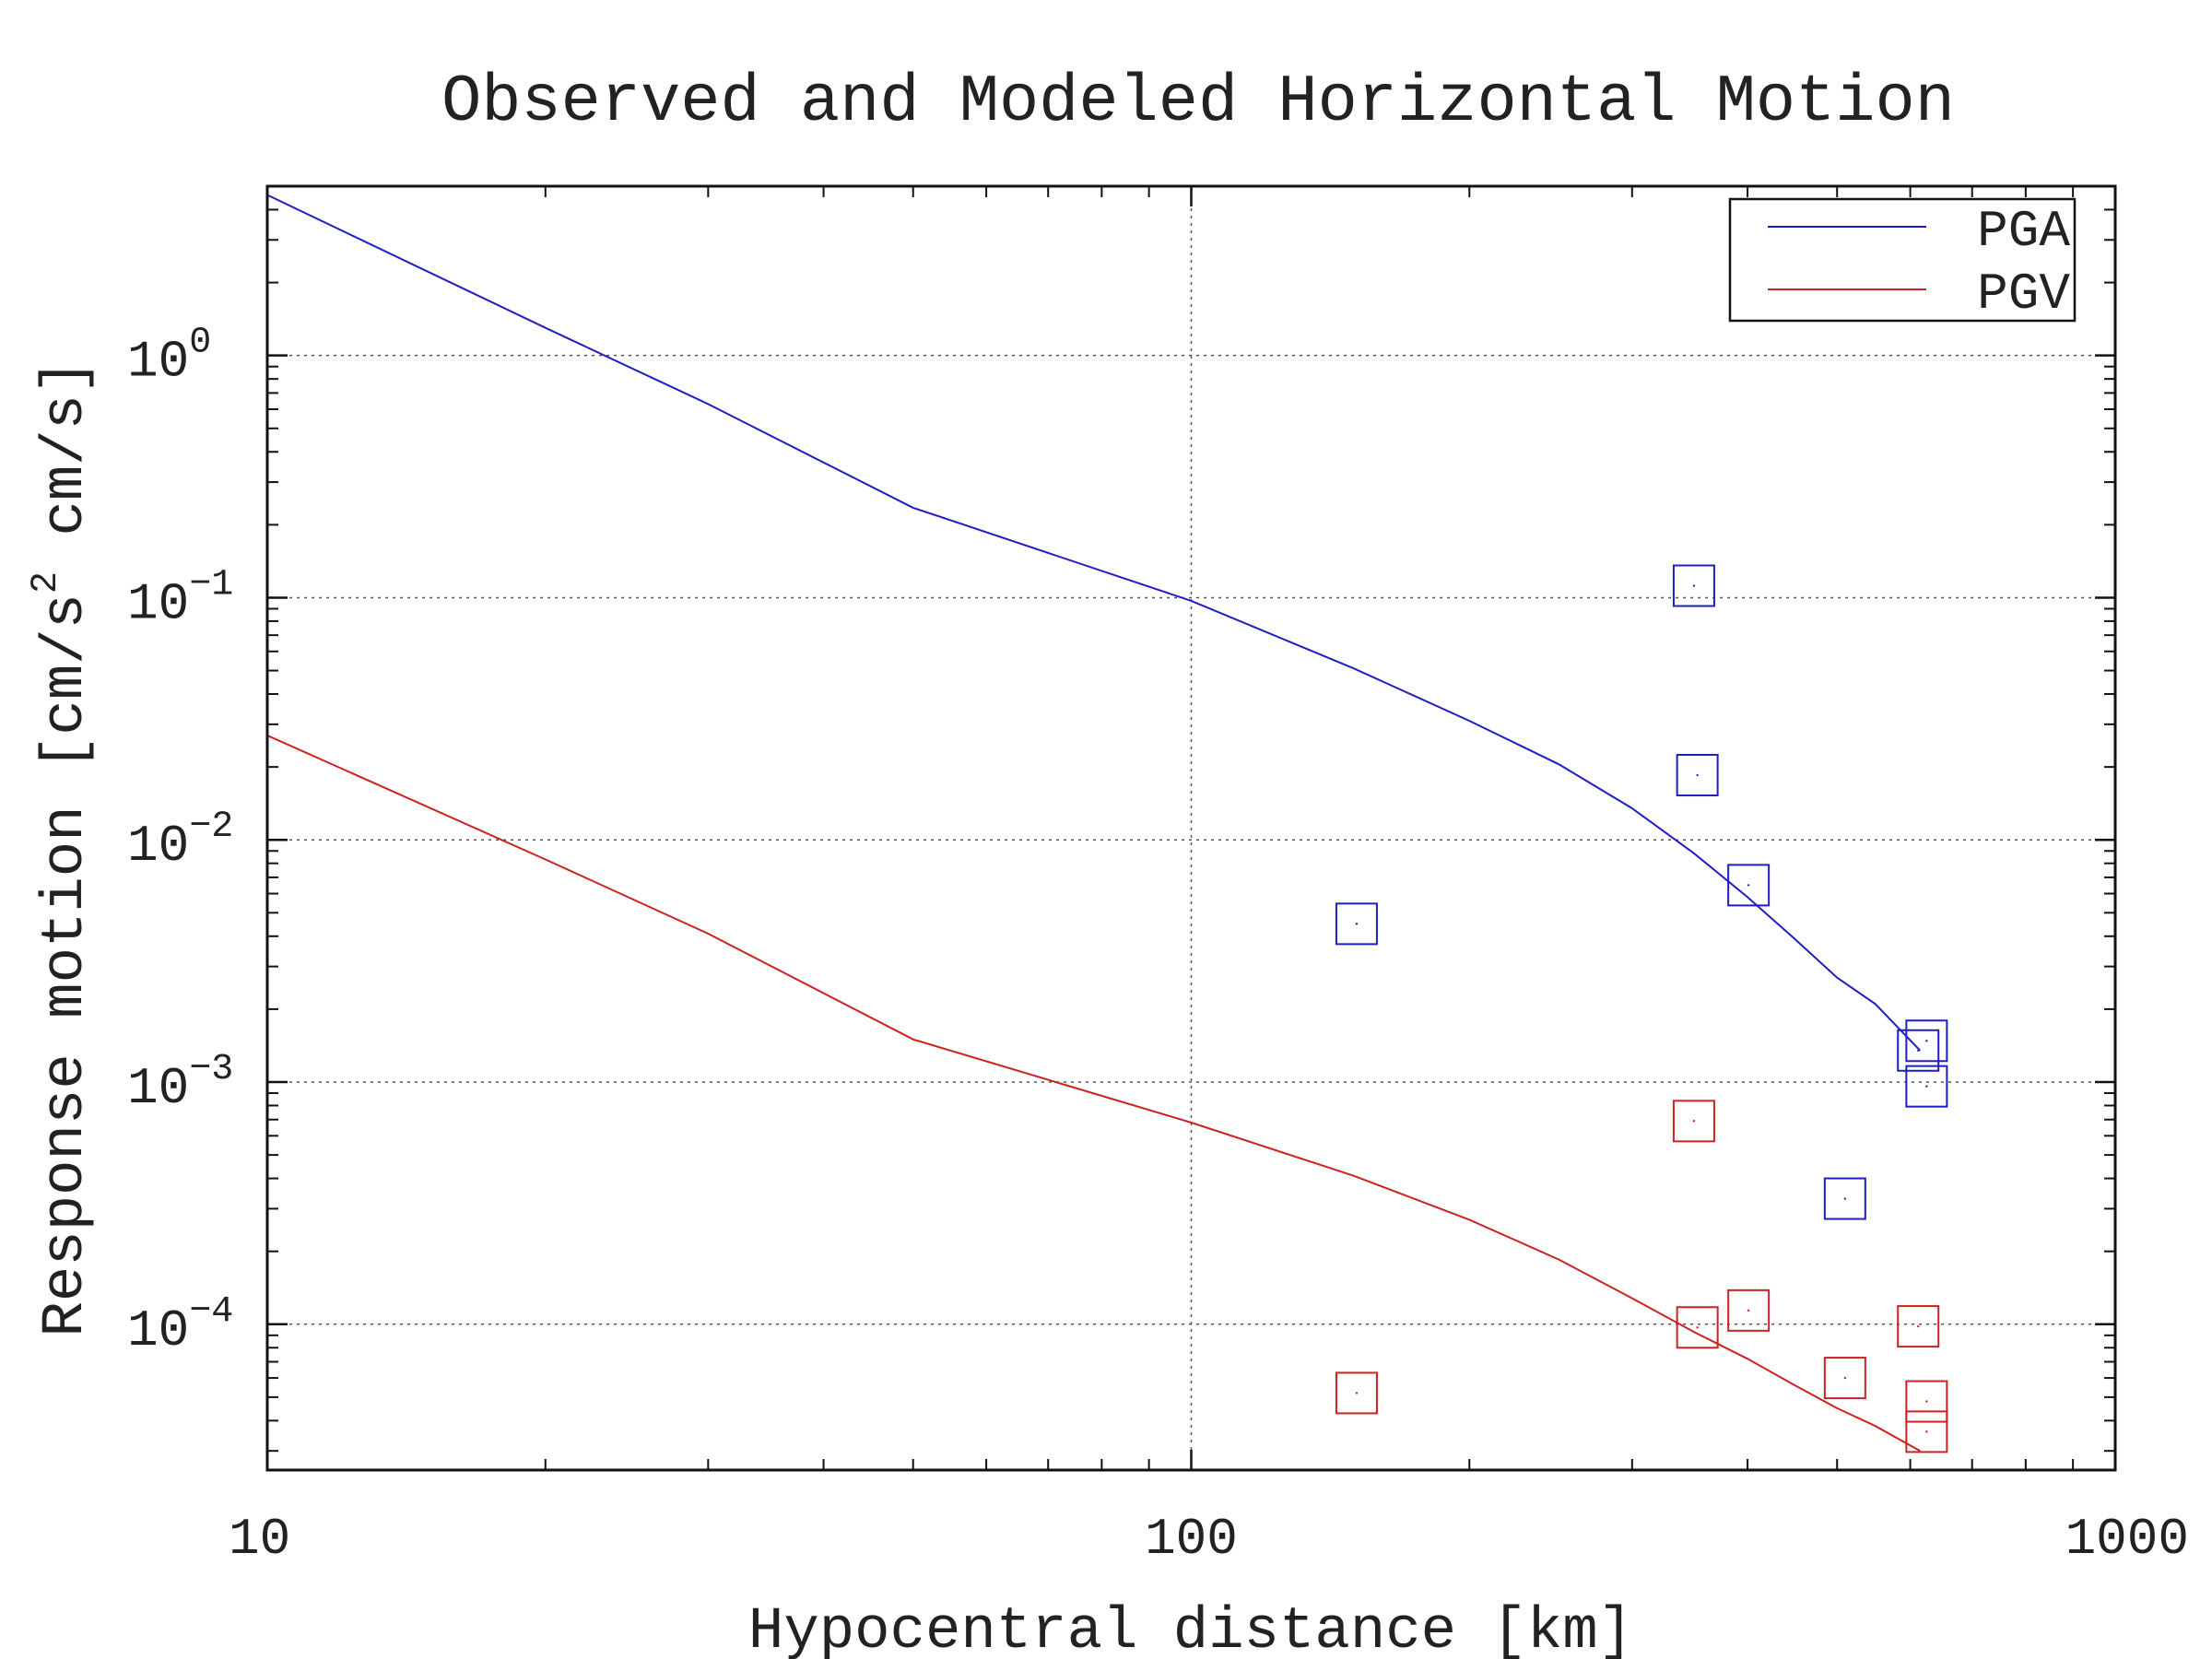 The width and height of the screenshot is (2212, 1659). What do you see at coordinates (66, 465) in the screenshot?
I see `y-axis-label-rest: cm/s]` at bounding box center [66, 465].